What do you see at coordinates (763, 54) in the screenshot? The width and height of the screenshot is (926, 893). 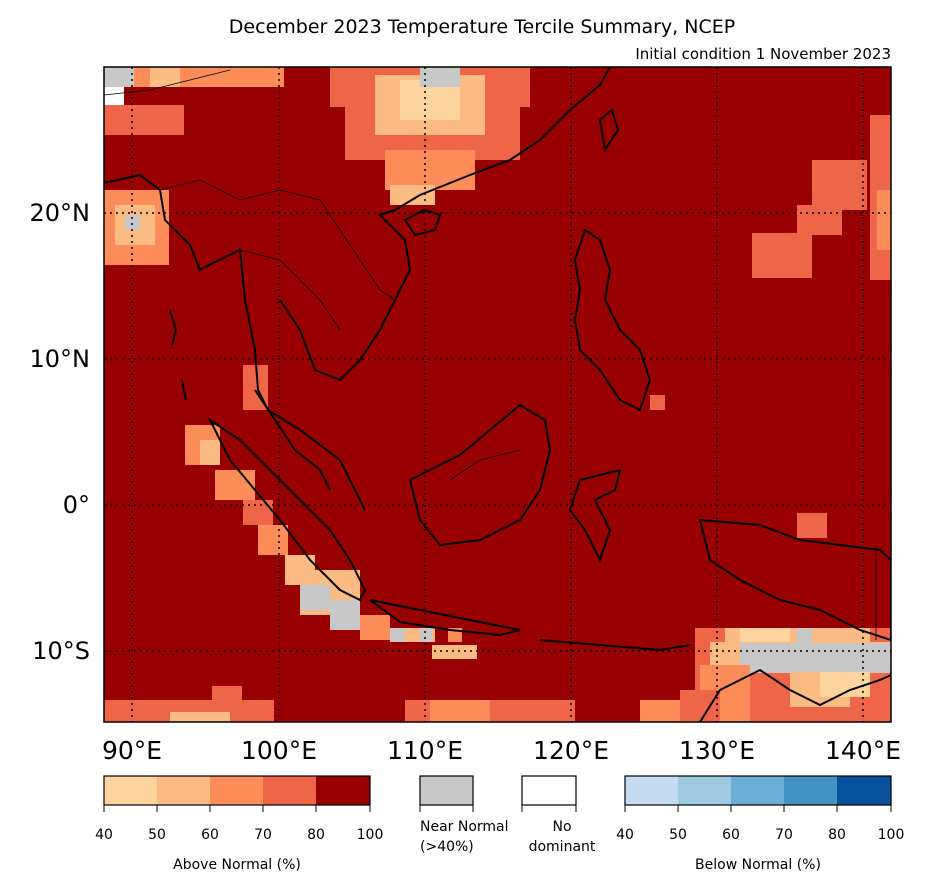 I see `map-subtitle: Initial condition 1 November 2023` at bounding box center [763, 54].